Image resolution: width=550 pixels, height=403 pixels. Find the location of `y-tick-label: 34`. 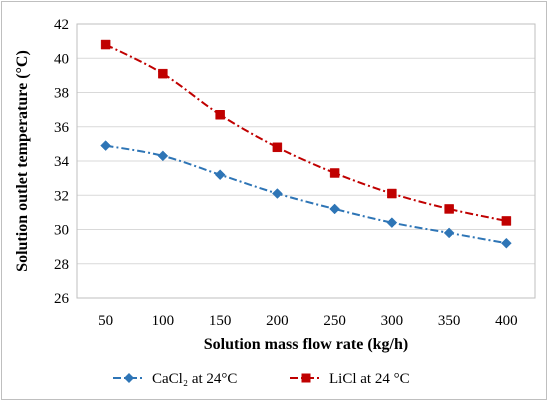

y-tick-label: 34 is located at coordinates (62, 162).